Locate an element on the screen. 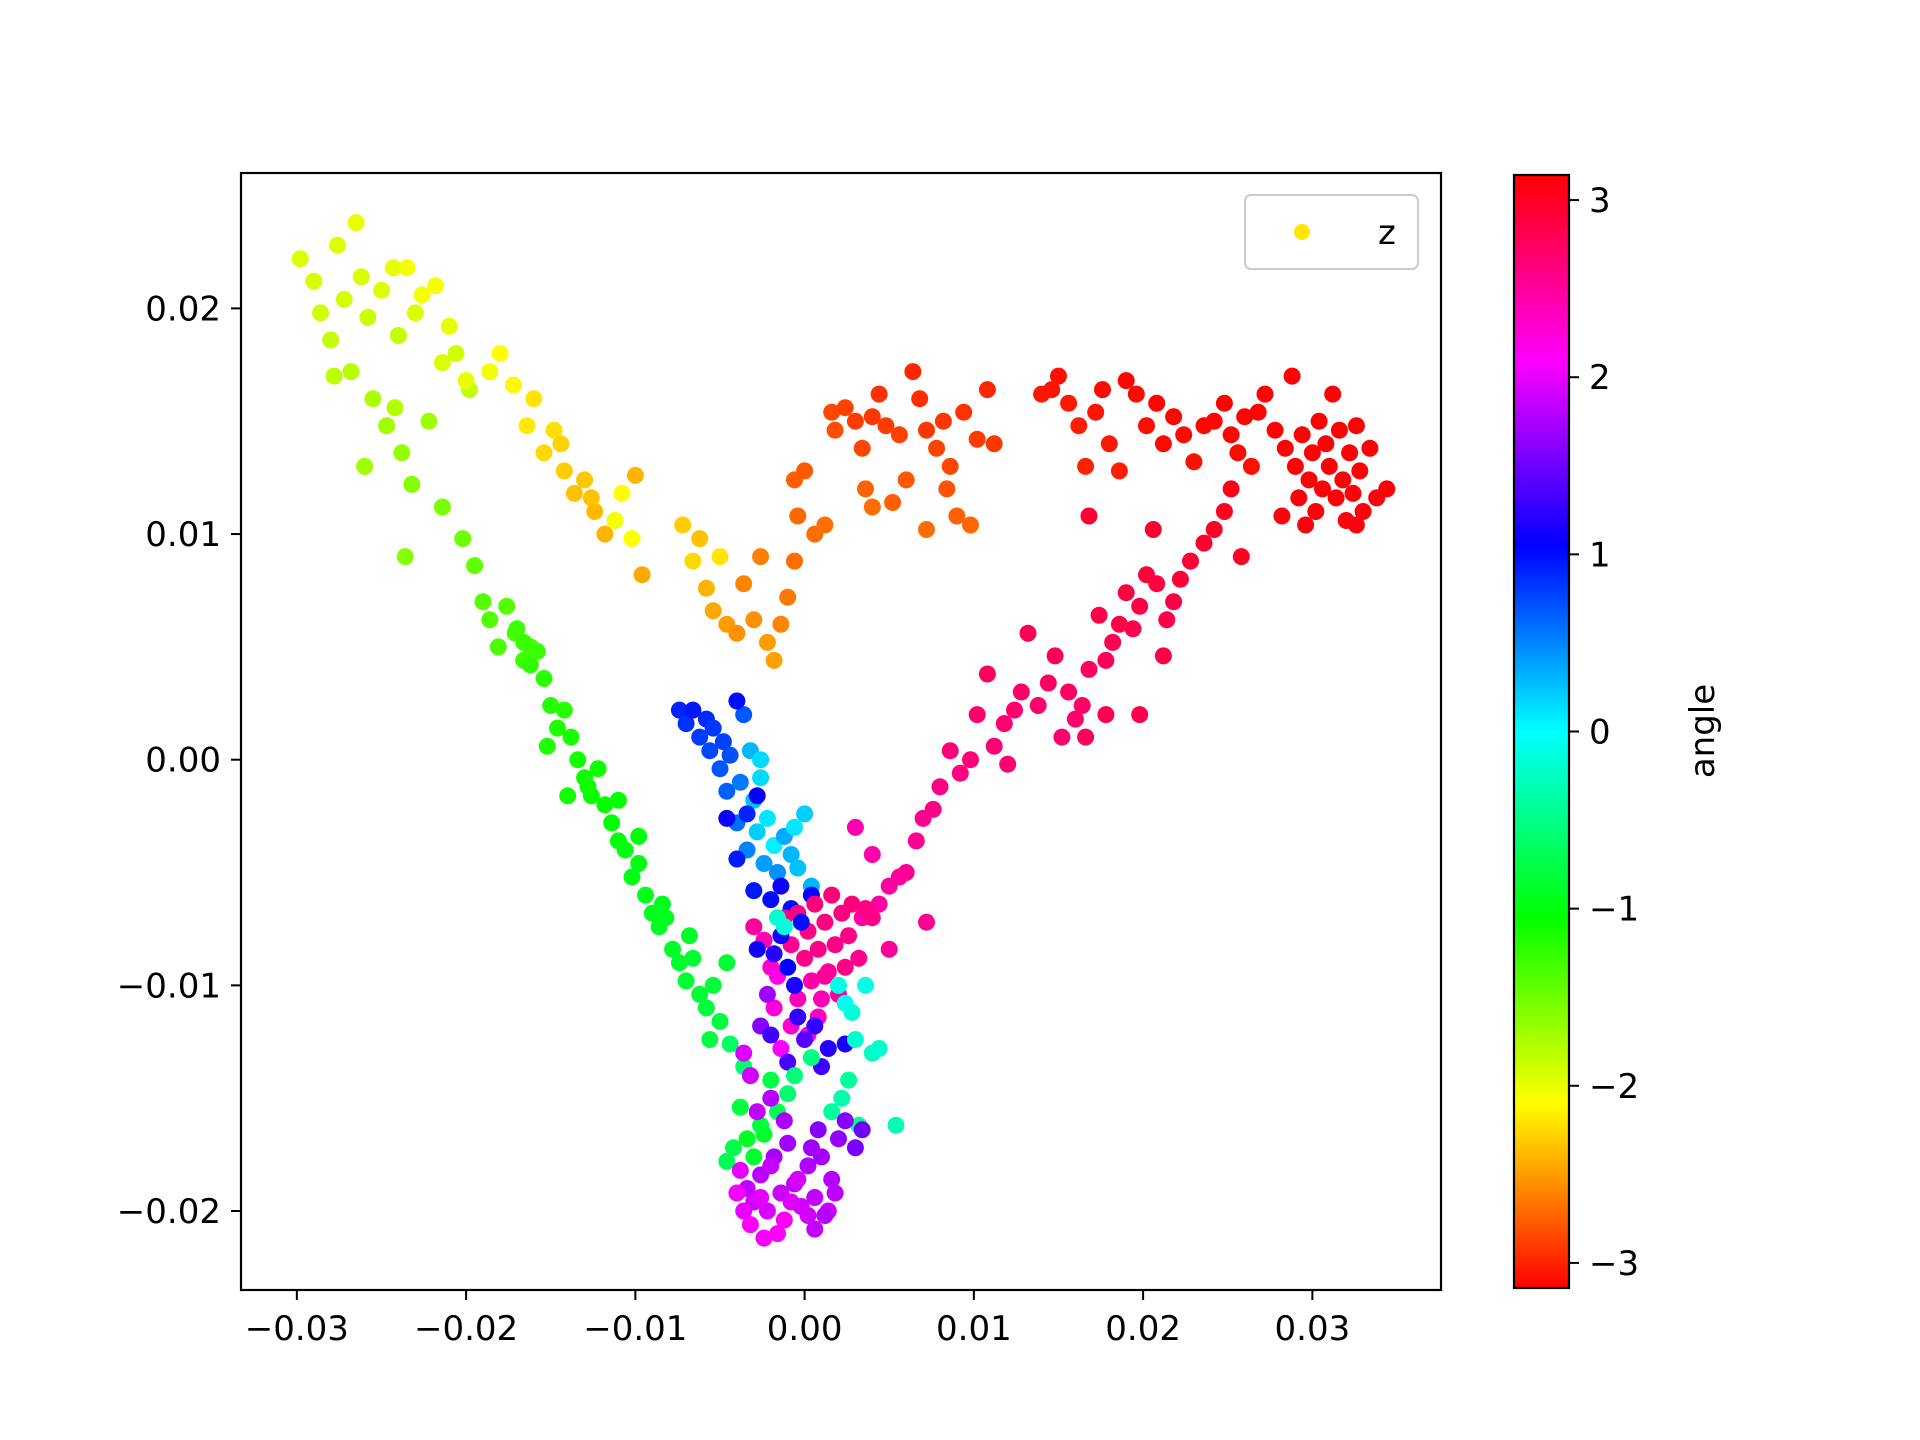 The width and height of the screenshot is (1920, 1440). x-tick-label: 0.00 is located at coordinates (805, 1329).